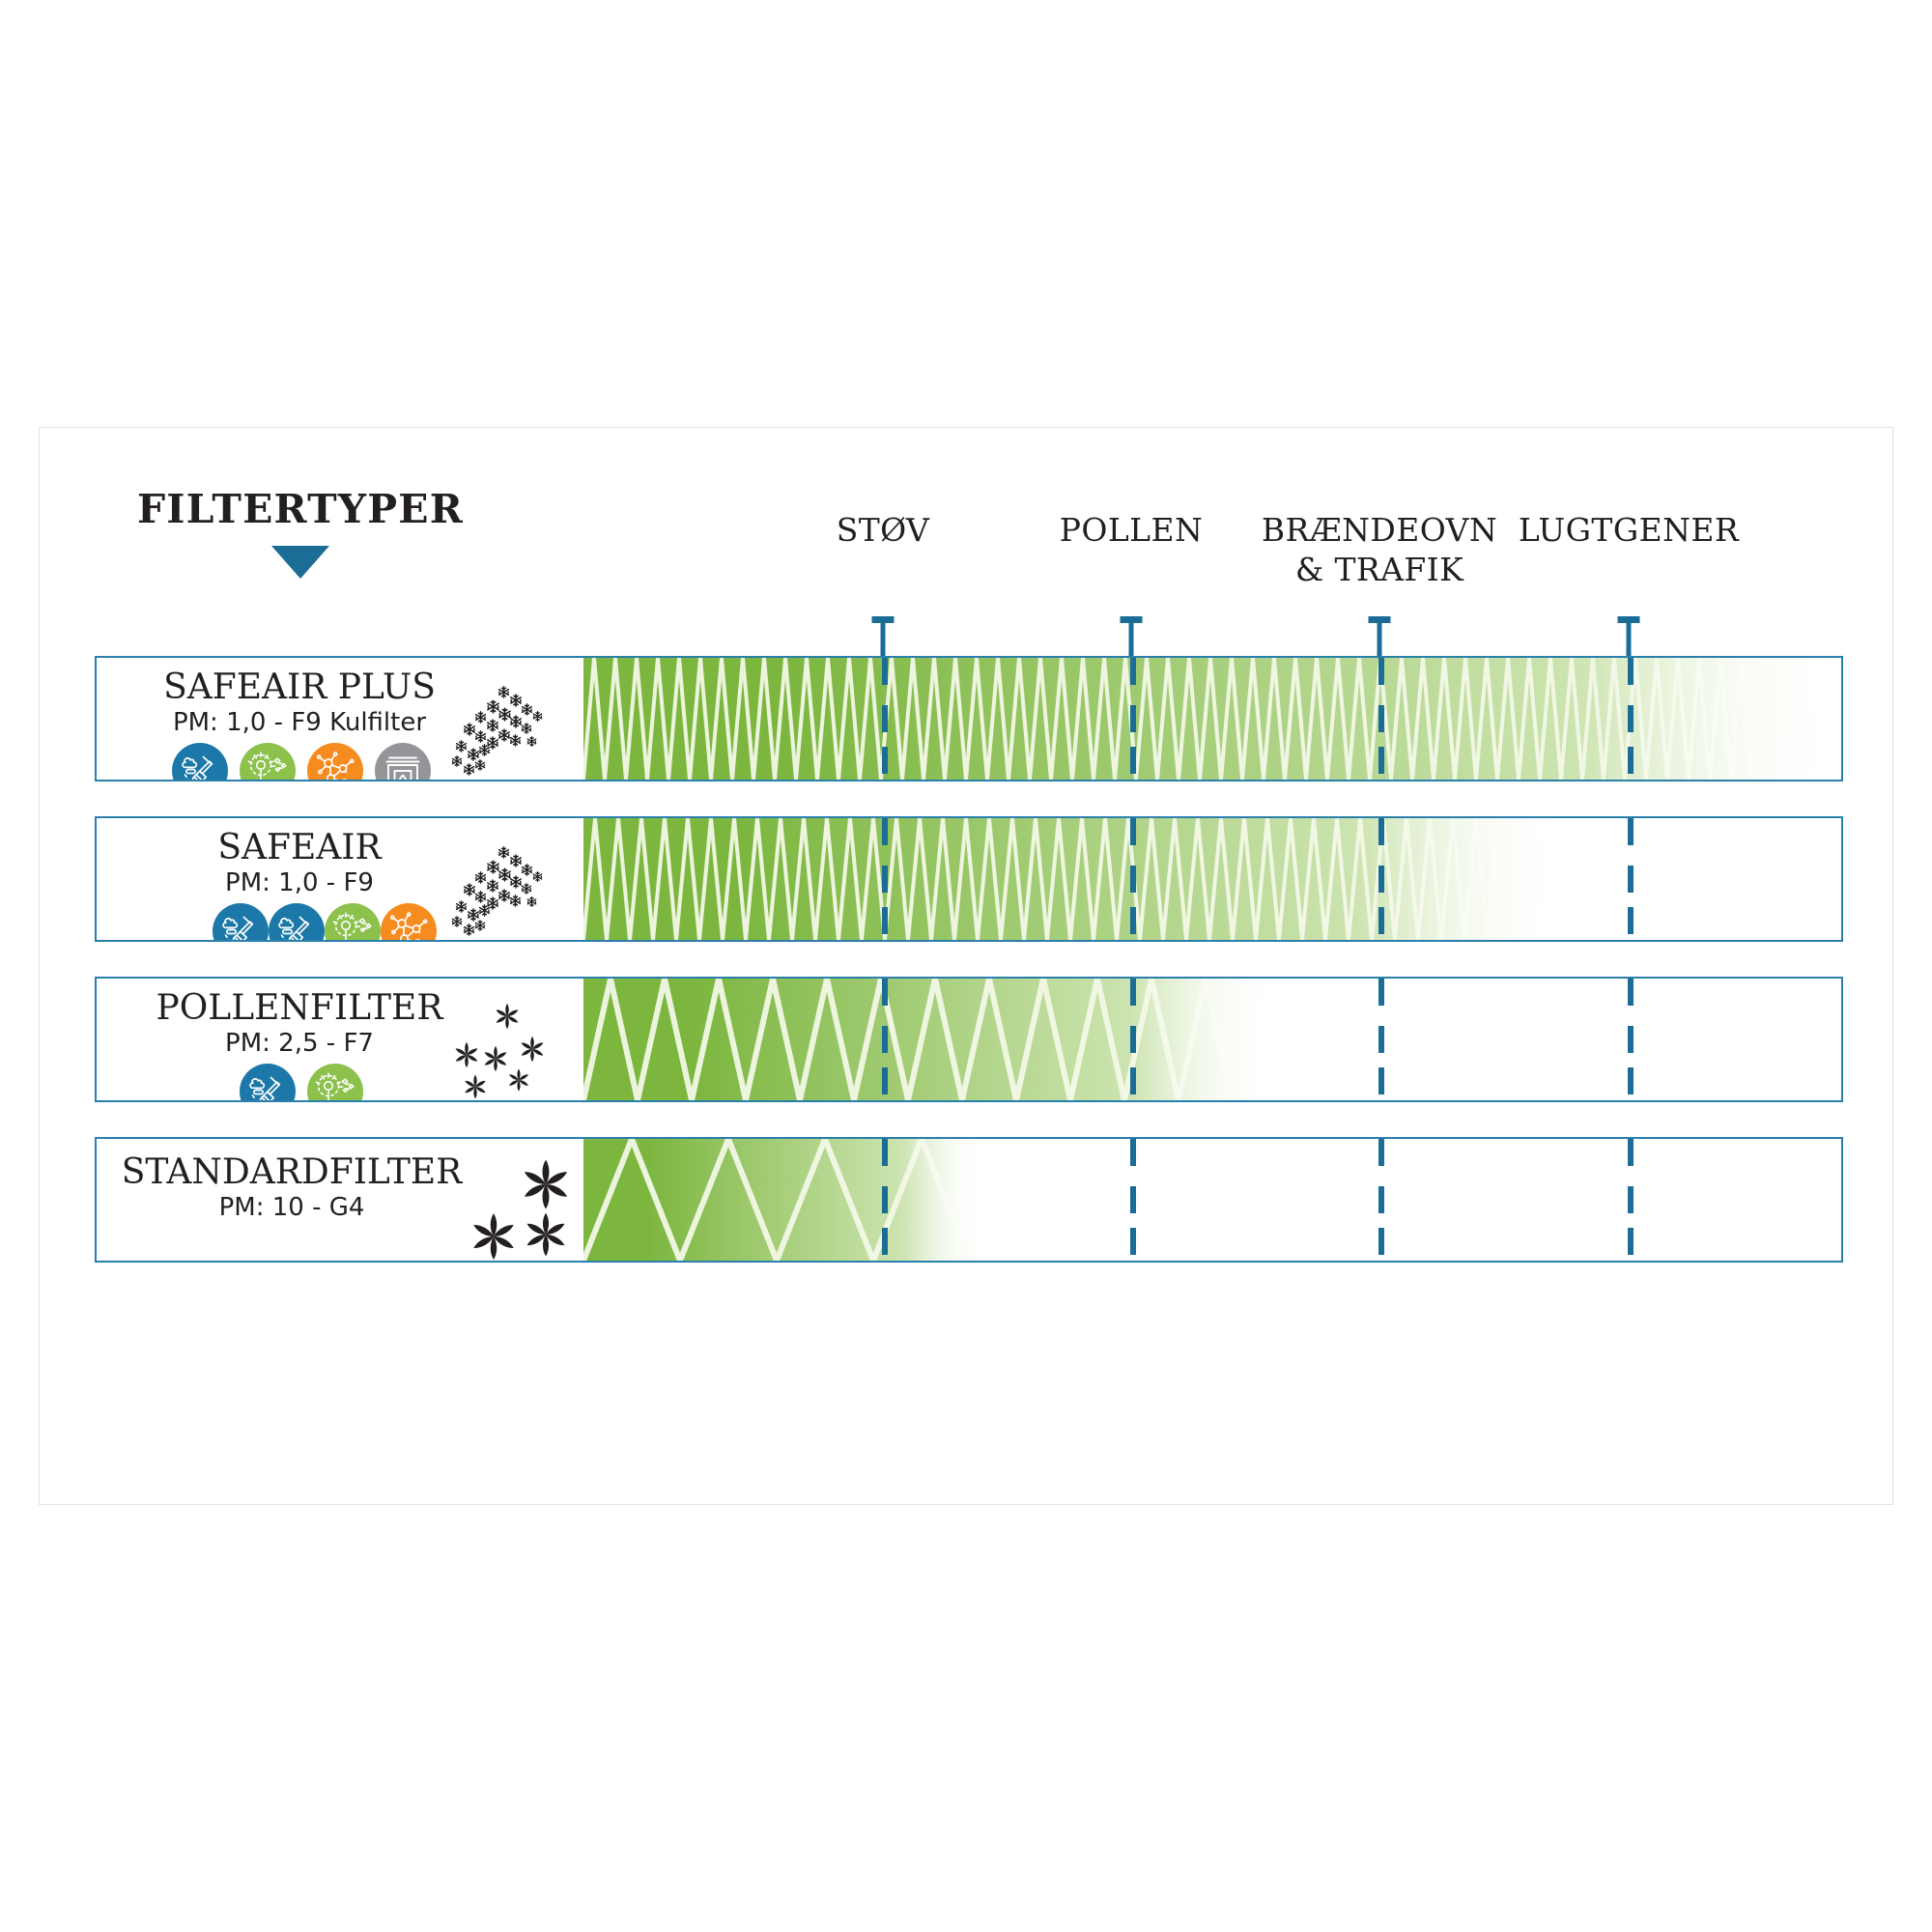  I want to click on column-header-4: LUGTGENER, so click(1629, 530).